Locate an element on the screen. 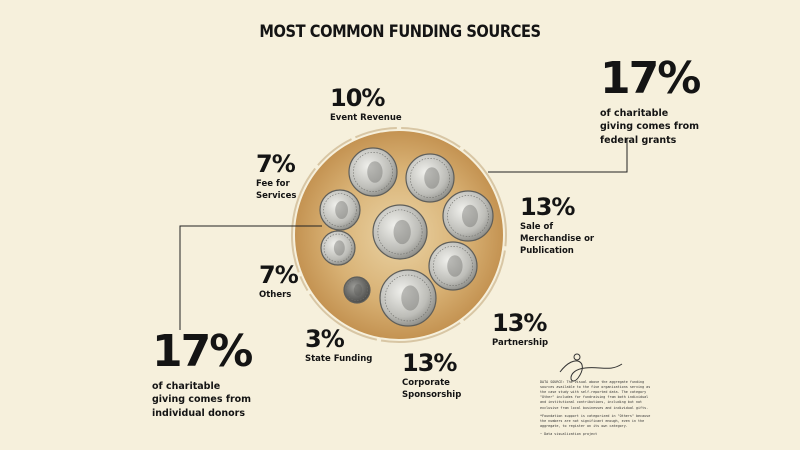 This screenshot has height=450, width=800. label-merchandise: 13% Sale of Merchandise or Publication is located at coordinates (567, 226).